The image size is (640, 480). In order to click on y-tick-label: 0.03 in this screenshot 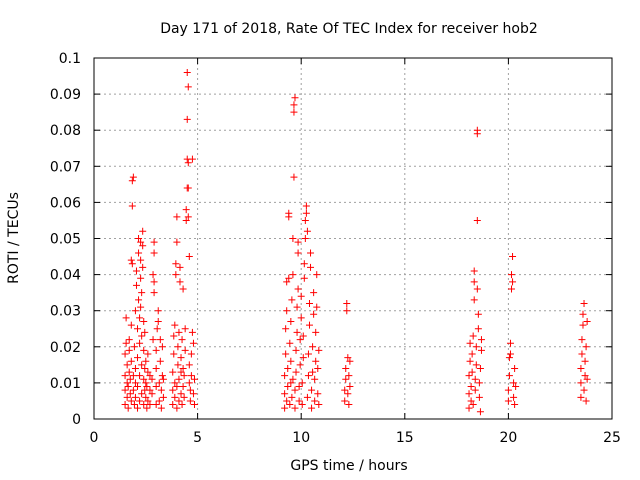, I will do `click(65, 312)`.